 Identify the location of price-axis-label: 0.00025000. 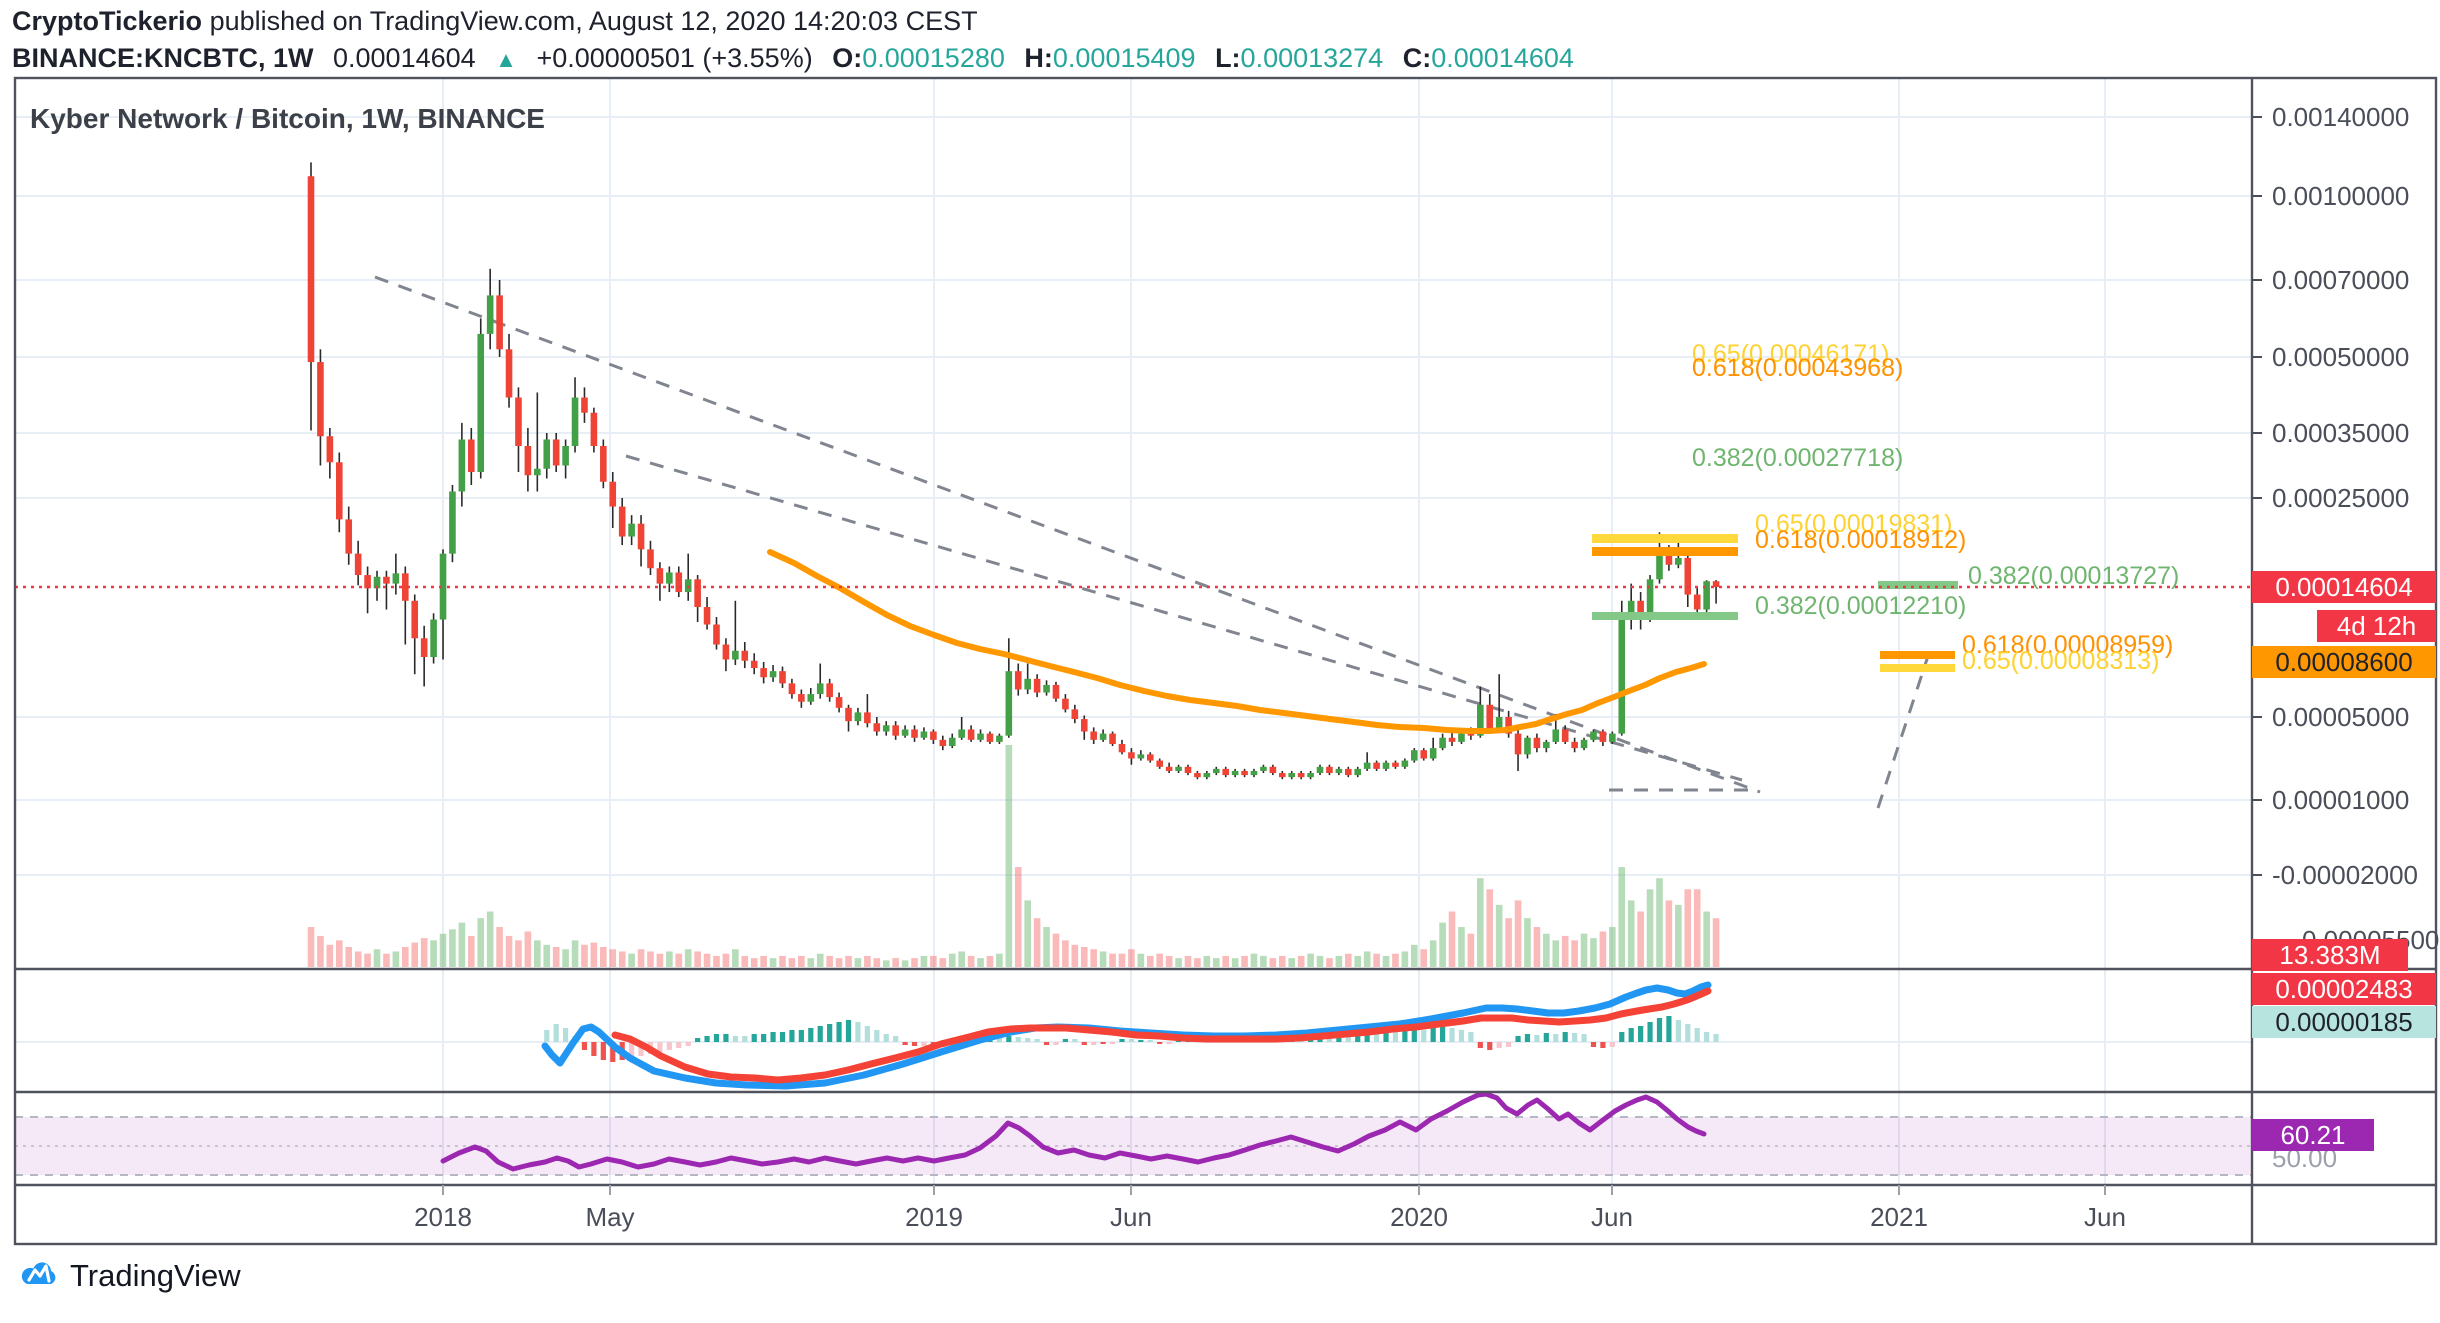
(2340, 498).